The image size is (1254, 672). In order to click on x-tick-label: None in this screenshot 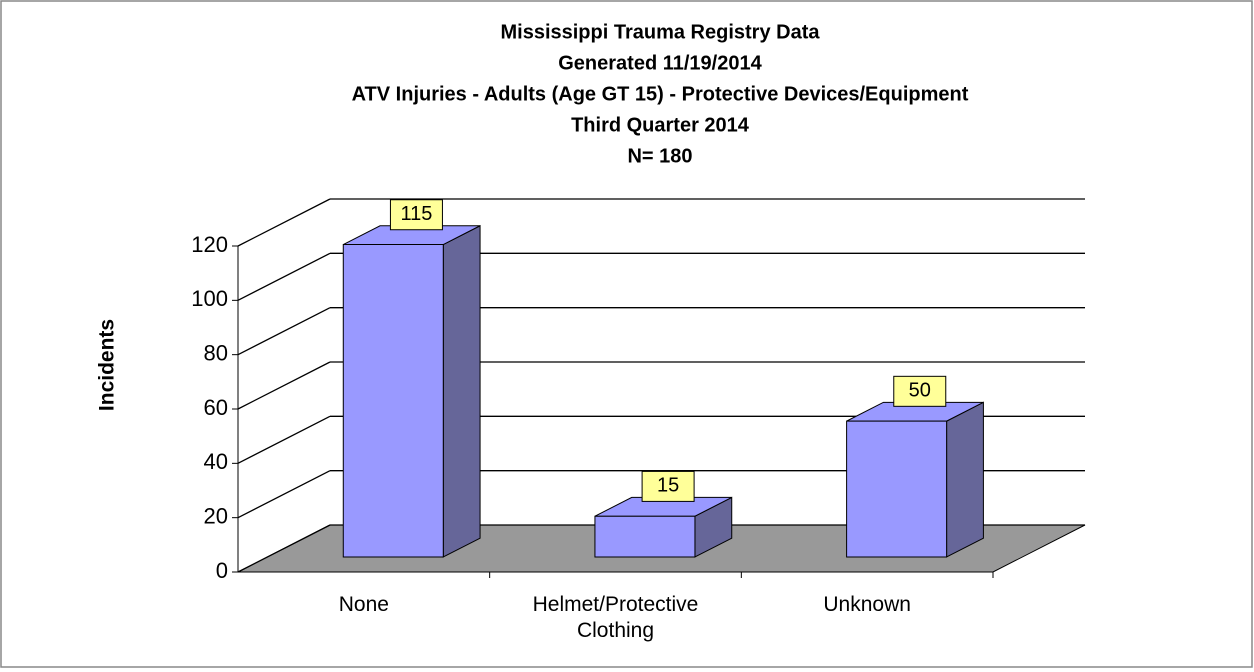, I will do `click(363, 604)`.